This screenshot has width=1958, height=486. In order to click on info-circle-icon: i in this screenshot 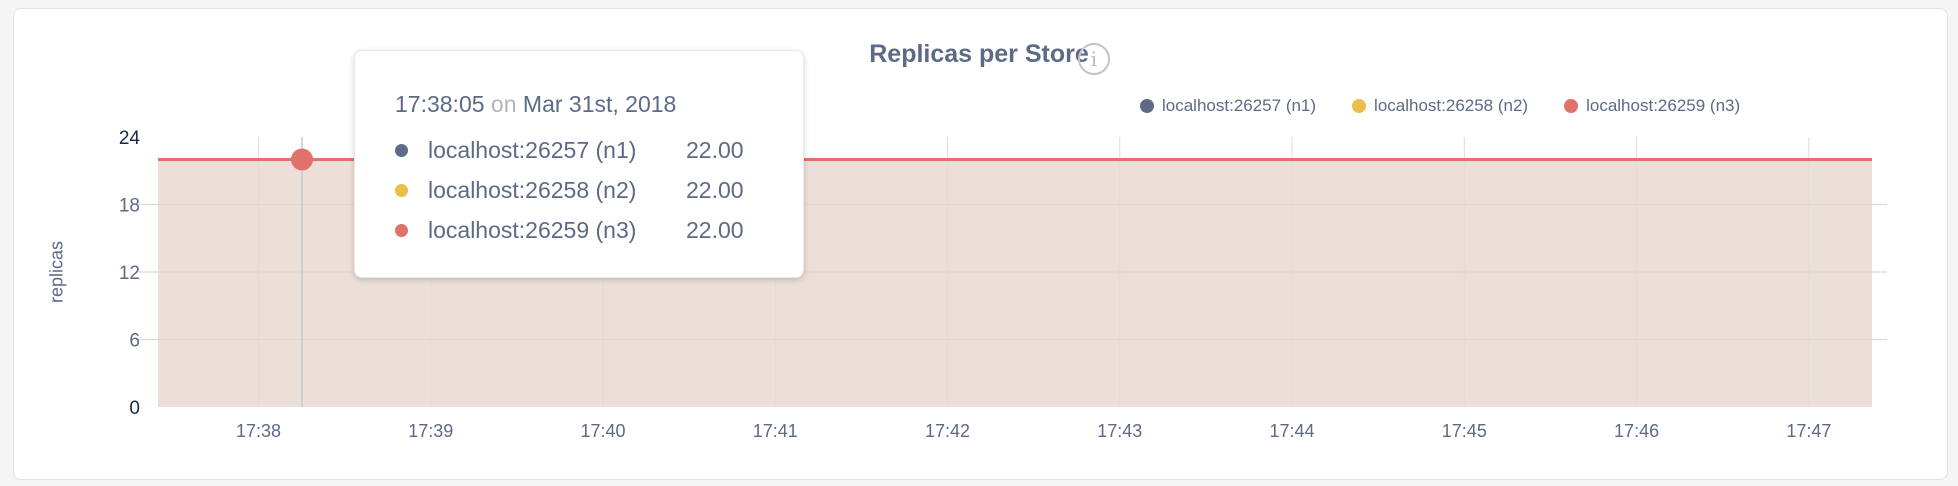, I will do `click(1094, 59)`.